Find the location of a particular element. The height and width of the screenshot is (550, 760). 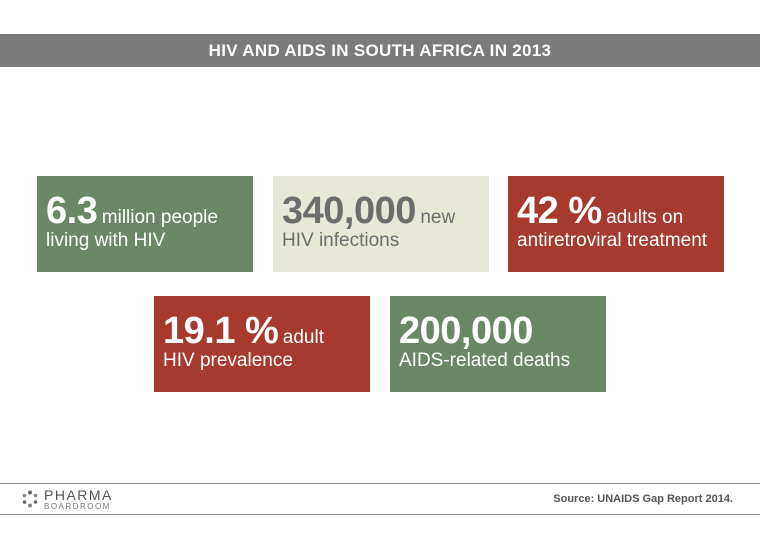

stat-card-people-living-with-hiv: 6.3 million people living with HIV is located at coordinates (145, 224).